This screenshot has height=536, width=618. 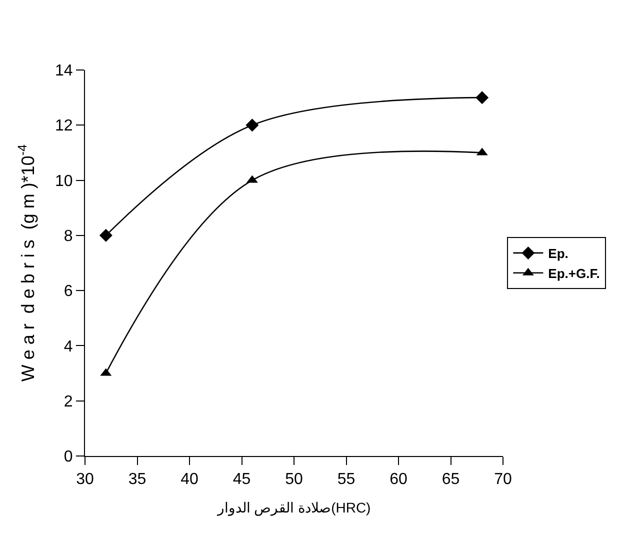 I want to click on y-tick-label: 0, so click(x=68, y=457).